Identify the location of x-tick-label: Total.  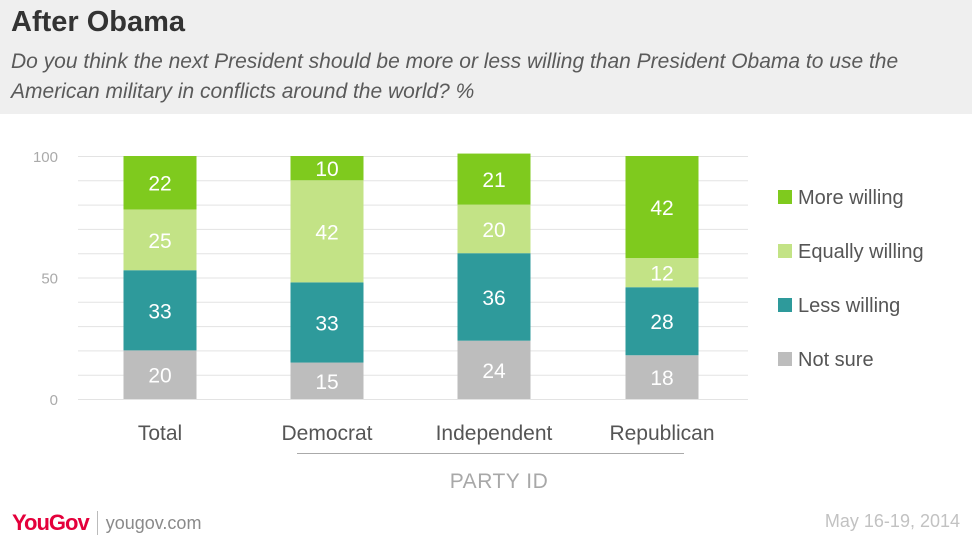
(160, 433).